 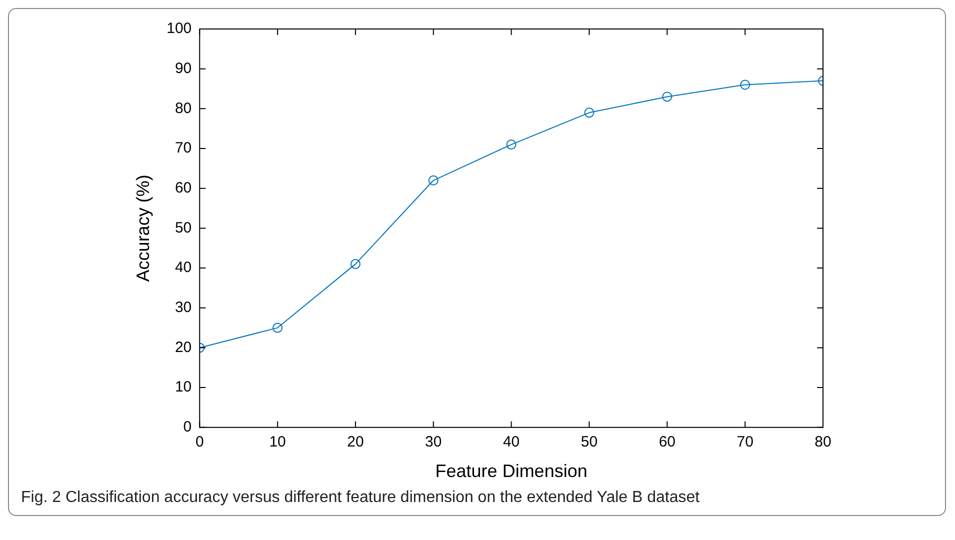 What do you see at coordinates (511, 442) in the screenshot?
I see `x-tick-label: 40` at bounding box center [511, 442].